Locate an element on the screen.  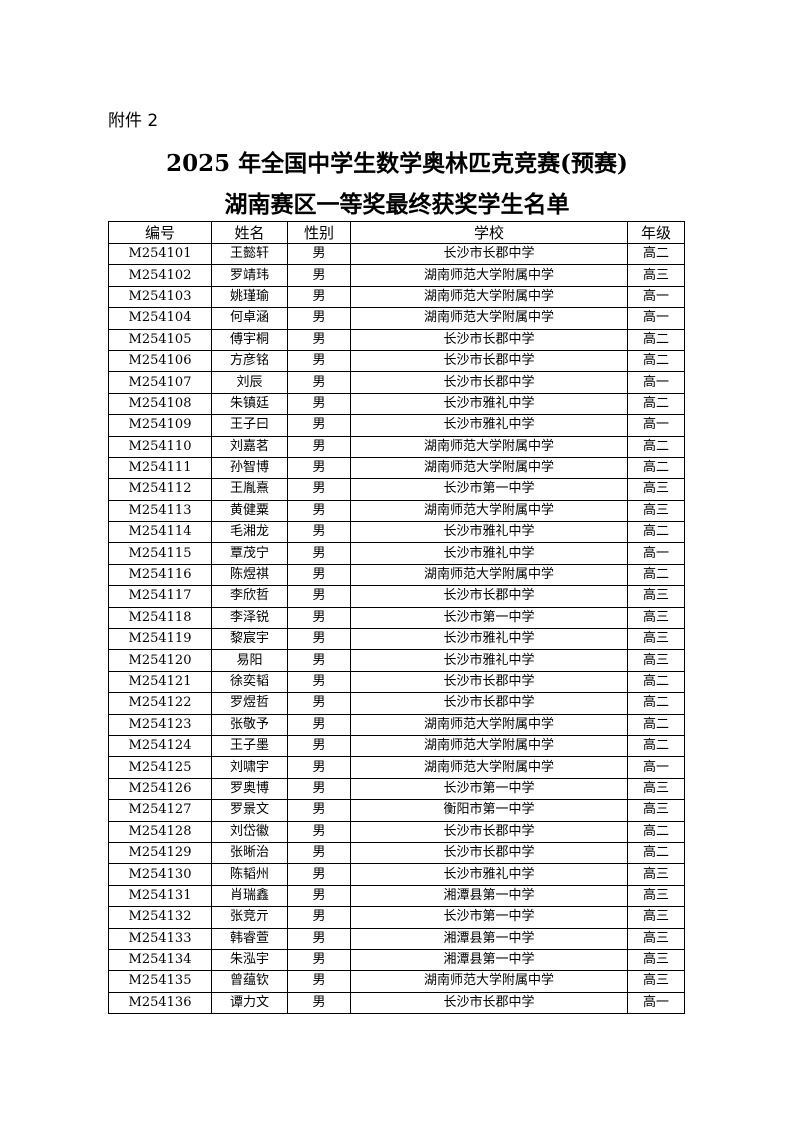
table-row: M254110 刘嘉茗男湖南师范大学附属中学 高二 is located at coordinates (396, 446).